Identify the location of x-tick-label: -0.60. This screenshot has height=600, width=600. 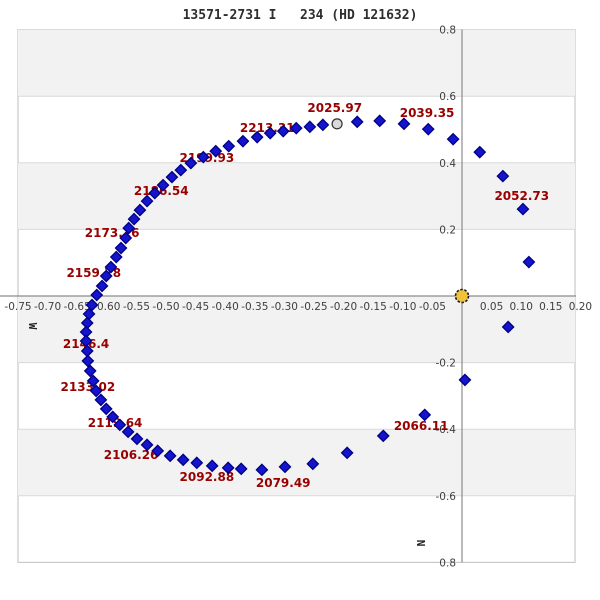
(106, 307).